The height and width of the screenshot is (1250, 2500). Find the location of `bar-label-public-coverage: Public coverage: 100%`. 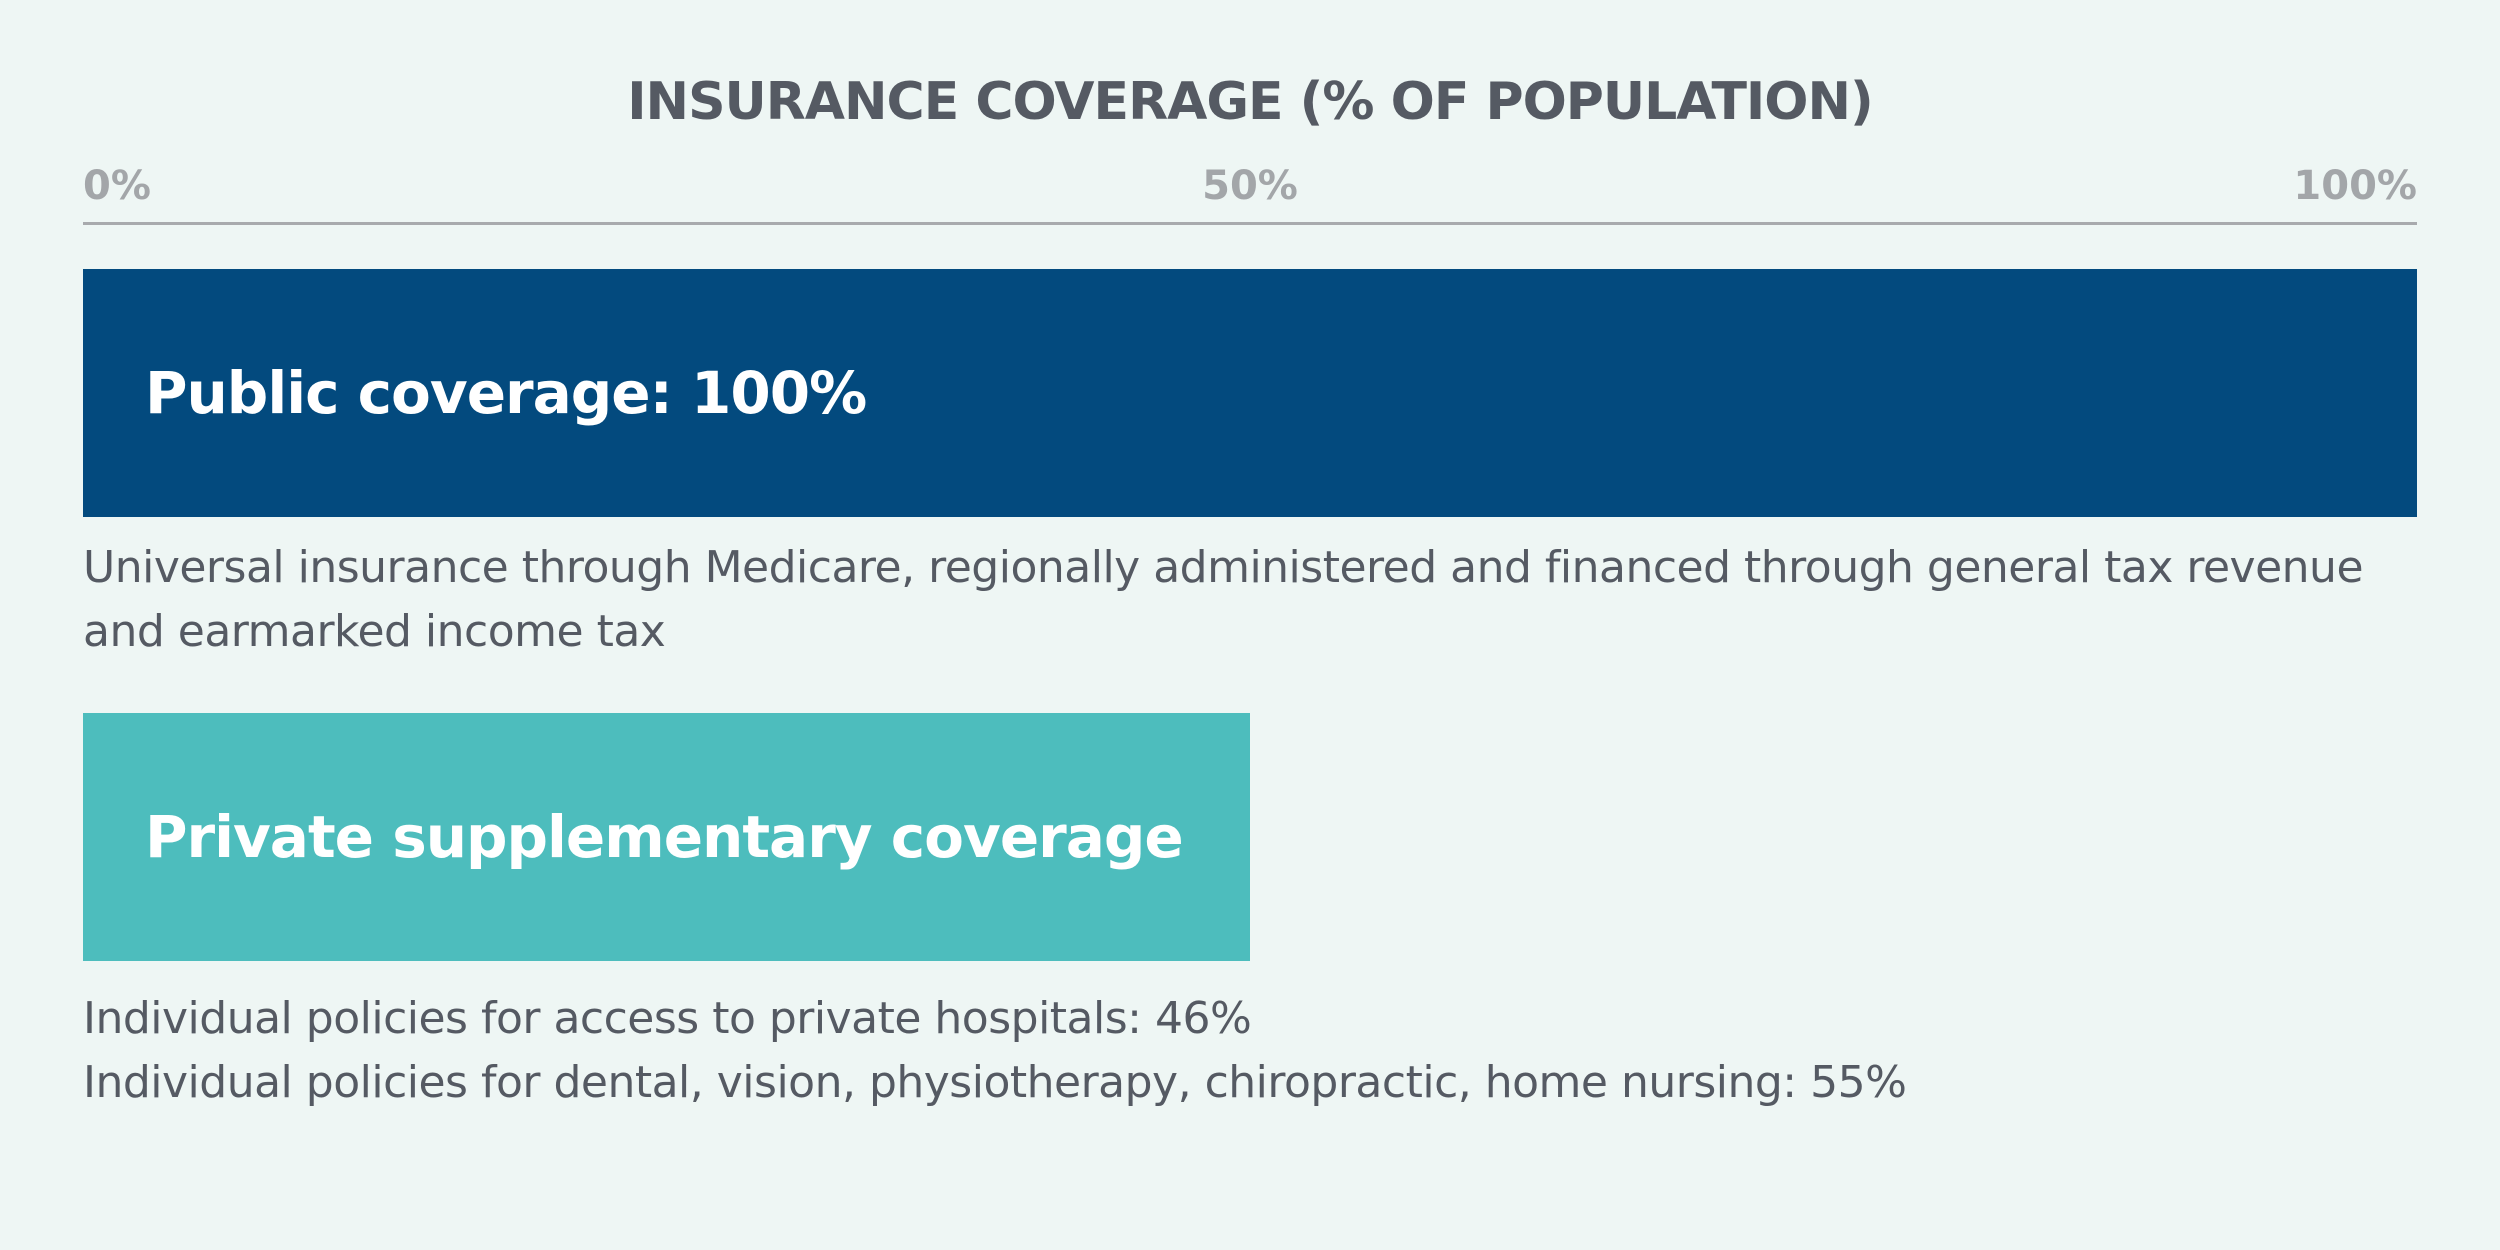

bar-label-public-coverage: Public coverage: 100% is located at coordinates (506, 393).